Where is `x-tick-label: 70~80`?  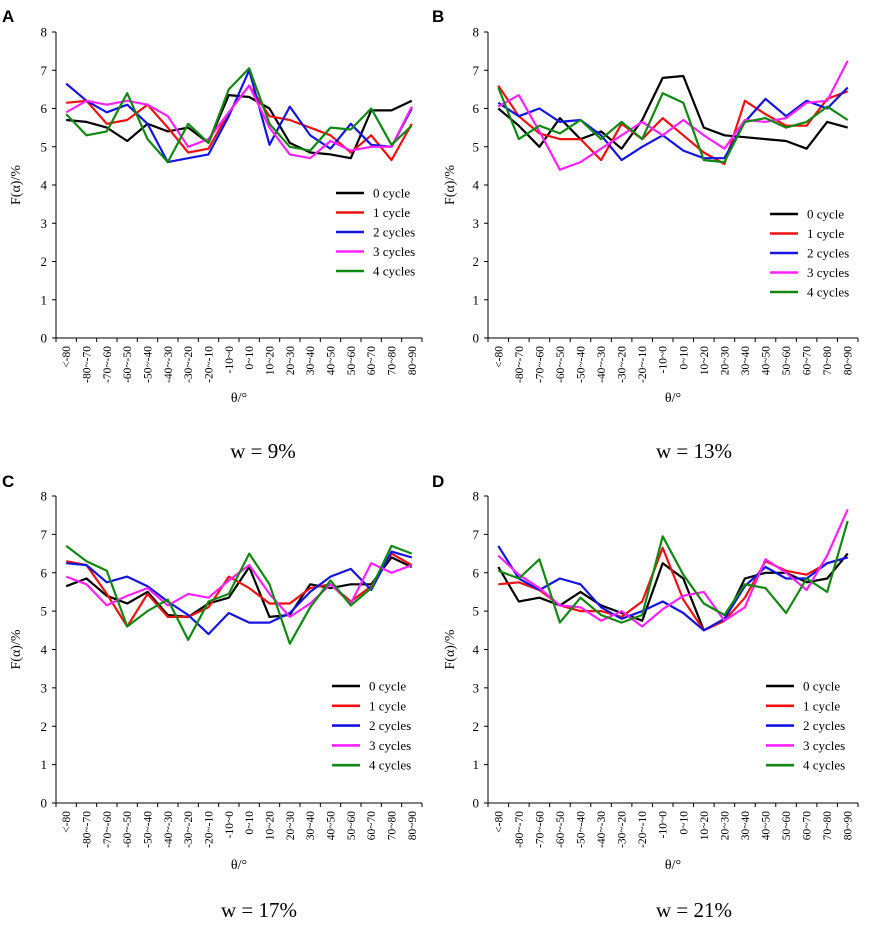
x-tick-label: 70~80 is located at coordinates (393, 360).